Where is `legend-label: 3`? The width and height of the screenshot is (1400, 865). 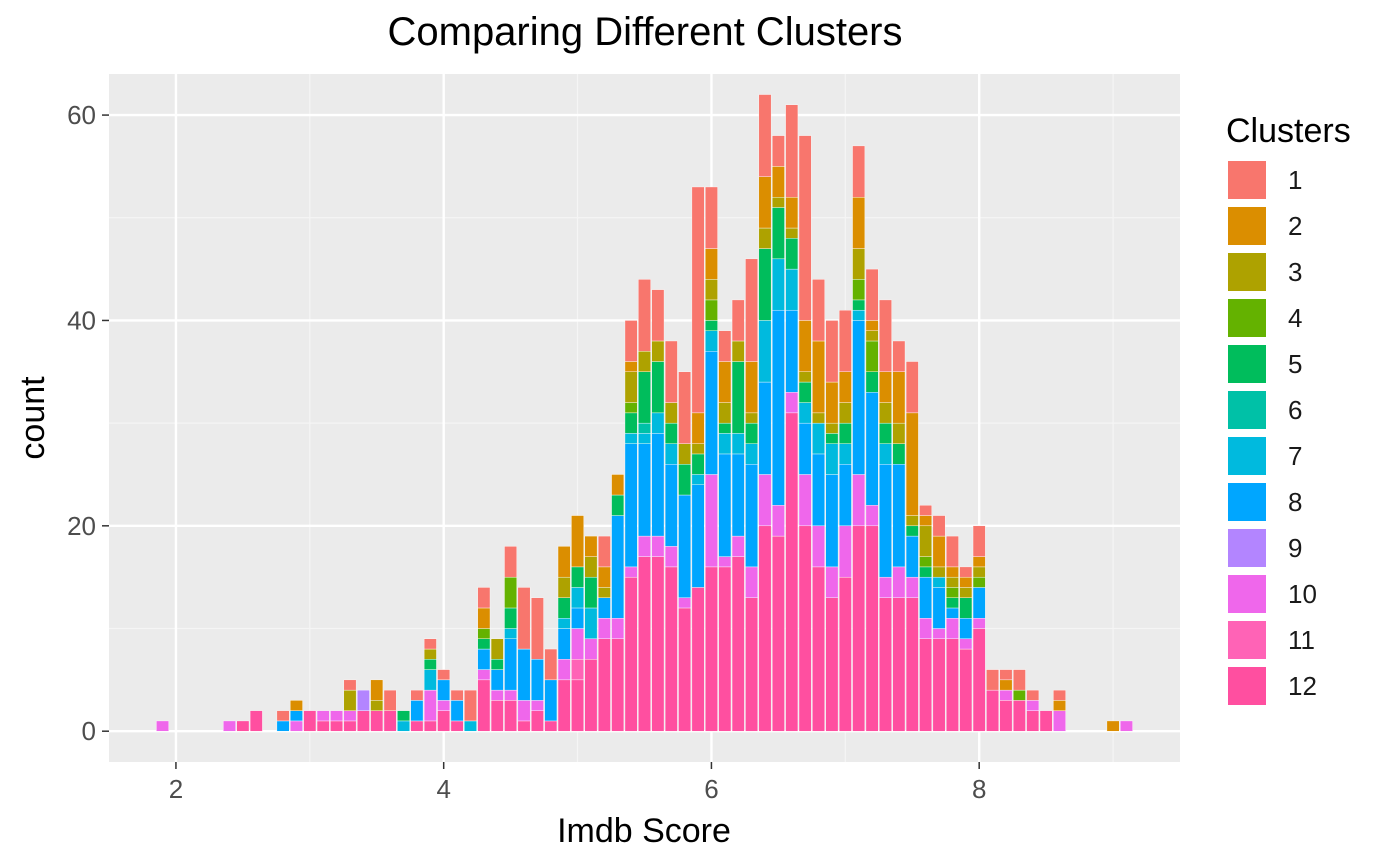
legend-label: 3 is located at coordinates (1295, 271).